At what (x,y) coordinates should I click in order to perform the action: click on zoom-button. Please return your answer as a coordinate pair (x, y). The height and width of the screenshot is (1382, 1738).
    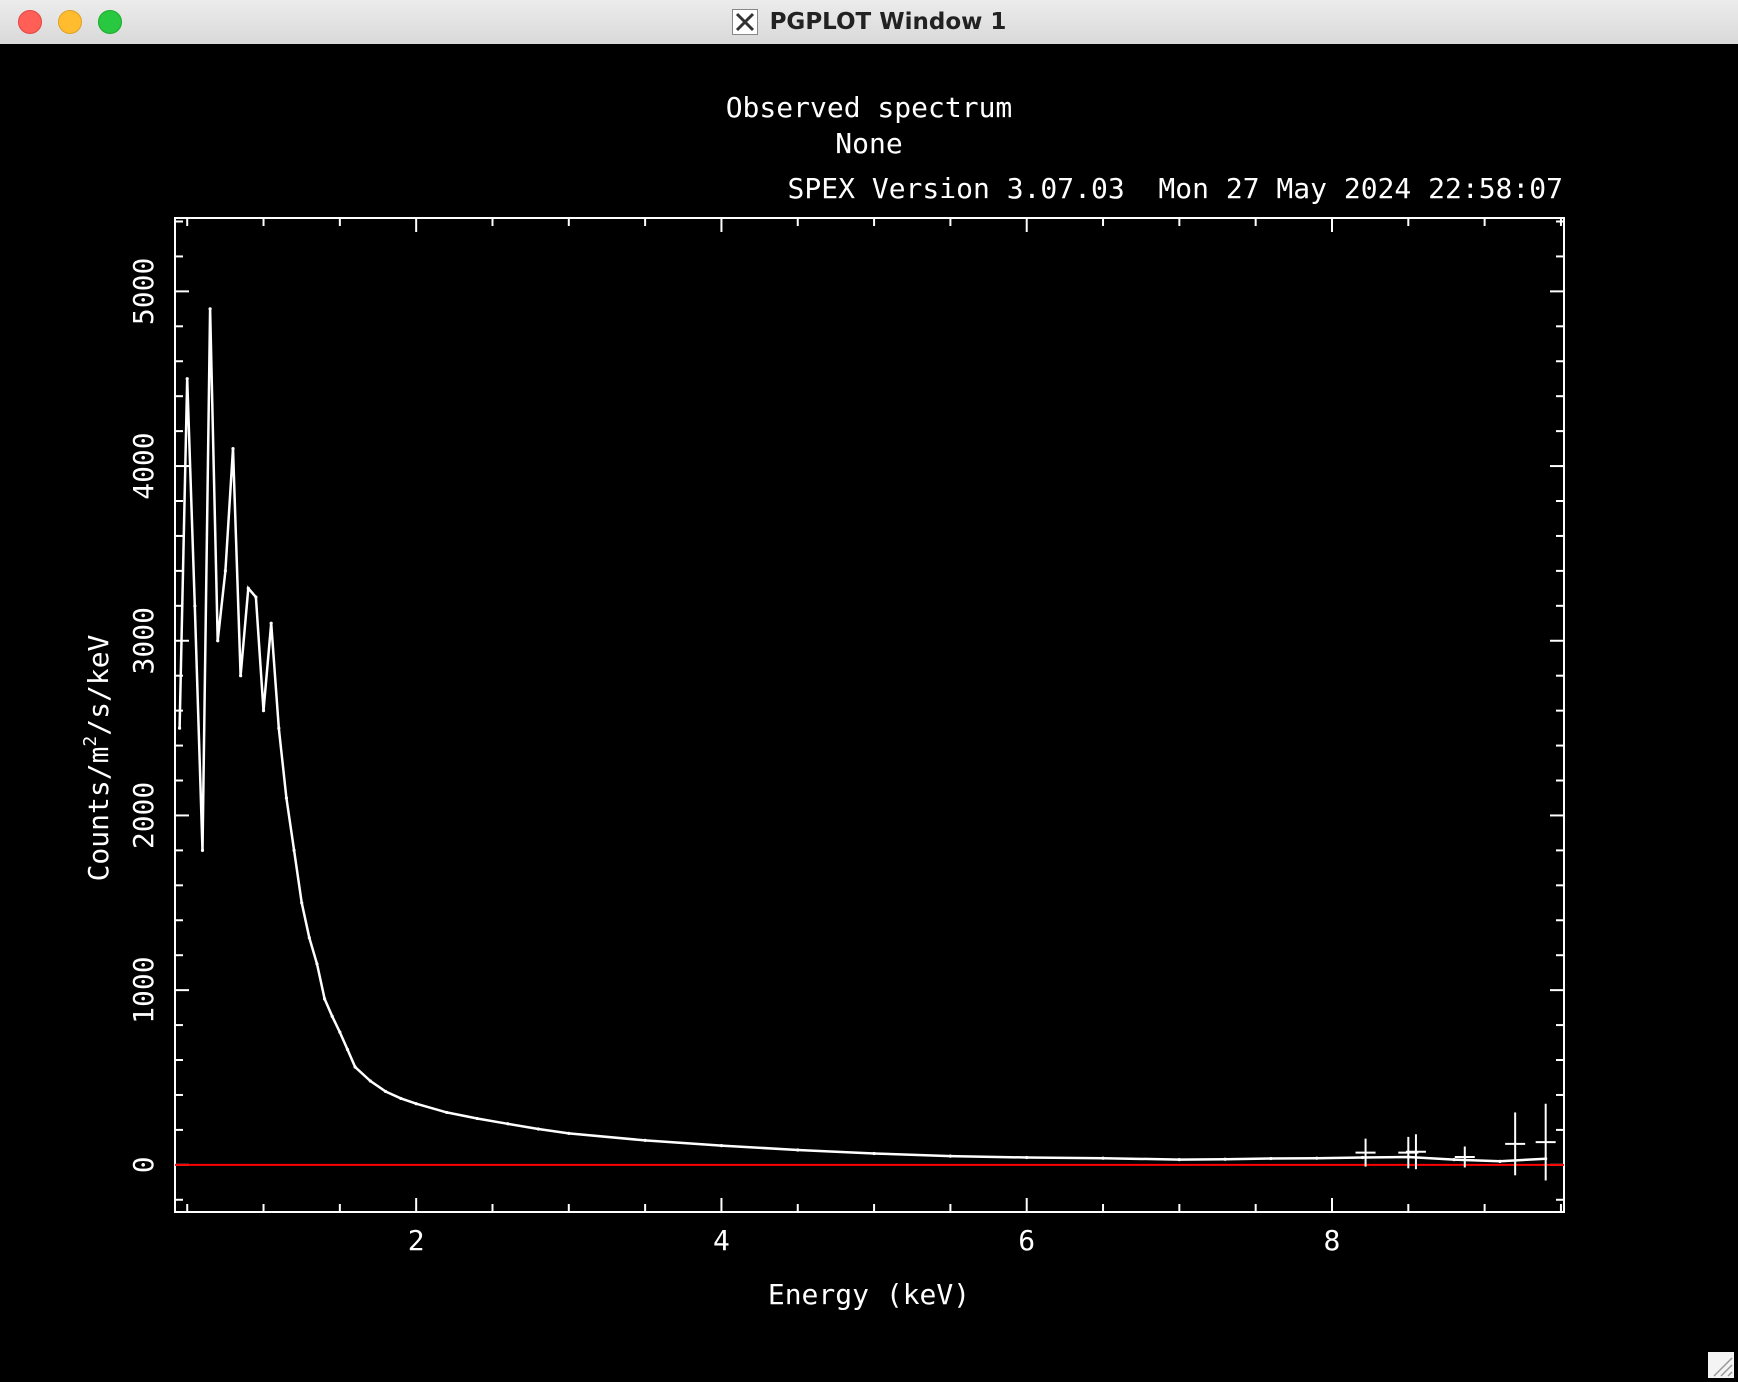
    Looking at the image, I should click on (110, 22).